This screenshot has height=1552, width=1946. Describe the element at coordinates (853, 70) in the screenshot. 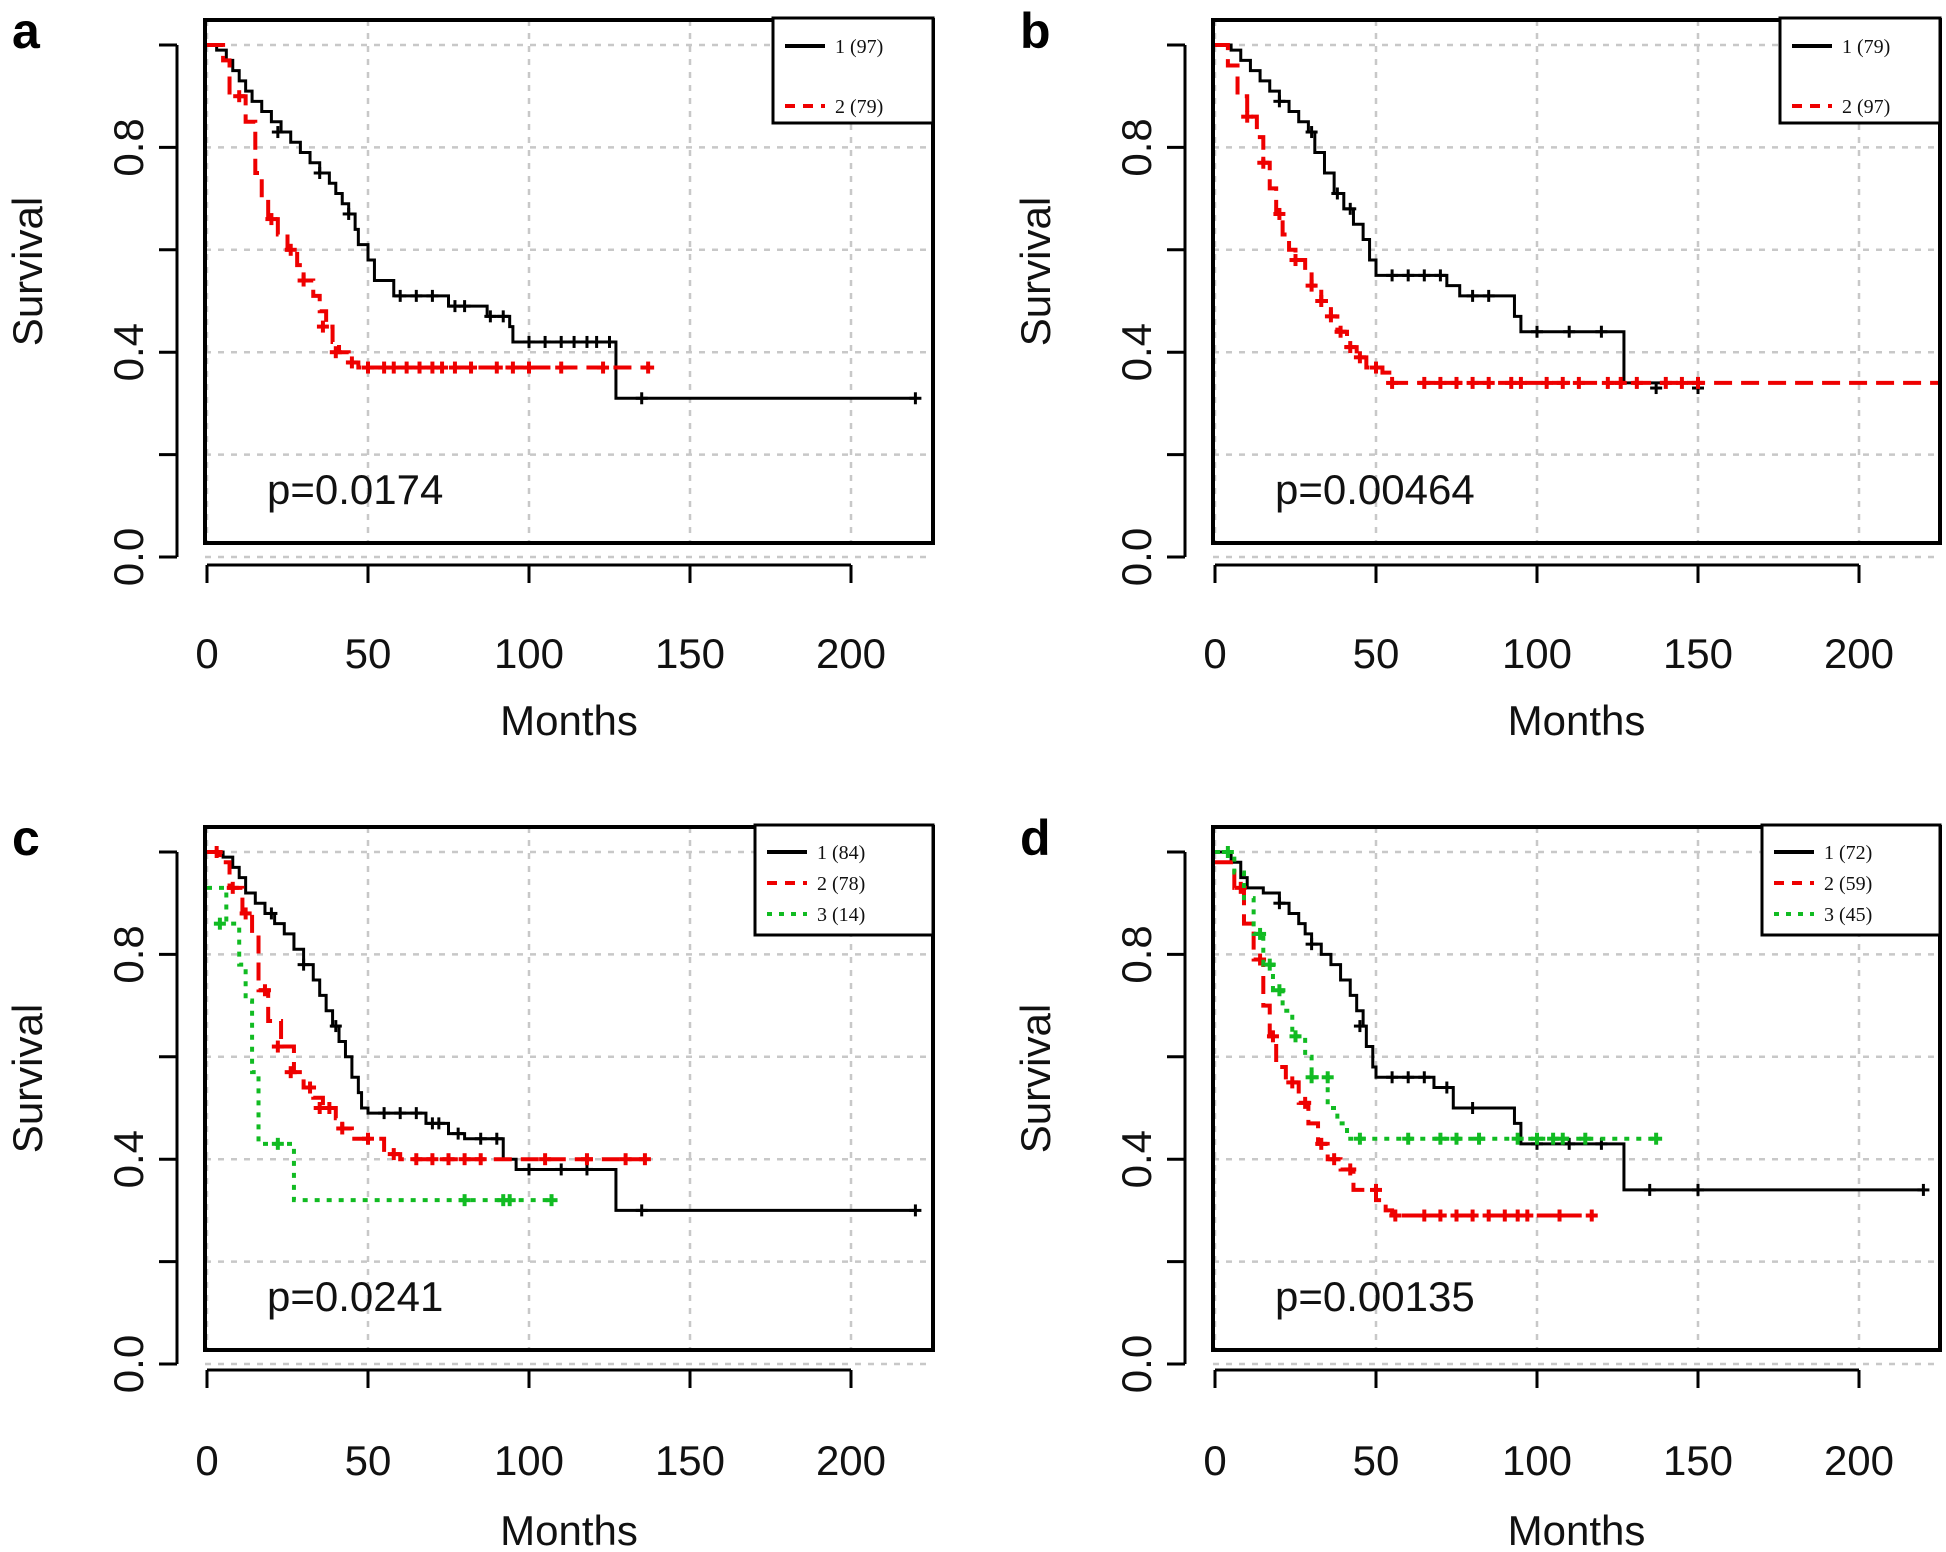

I see `legend-box` at that location.